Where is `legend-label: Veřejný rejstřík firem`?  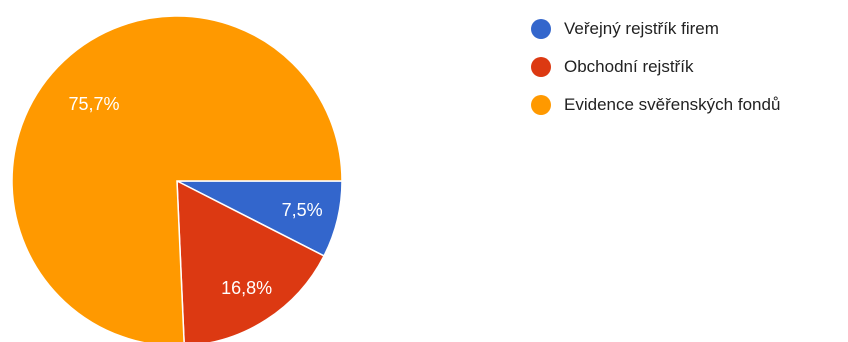 legend-label: Veřejný rejstřík firem is located at coordinates (641, 28).